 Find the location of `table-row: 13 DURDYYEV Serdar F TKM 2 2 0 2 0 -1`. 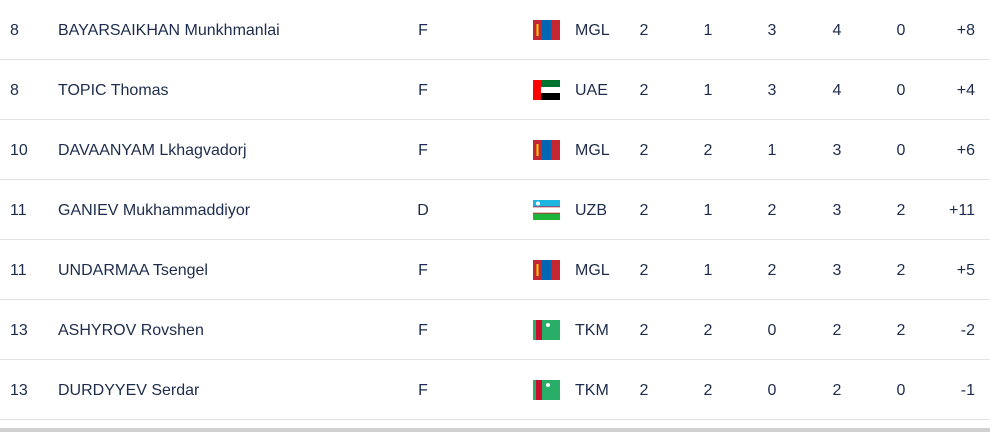

table-row: 13 DURDYYEV Serdar F TKM 2 2 0 2 0 -1 is located at coordinates (495, 390).